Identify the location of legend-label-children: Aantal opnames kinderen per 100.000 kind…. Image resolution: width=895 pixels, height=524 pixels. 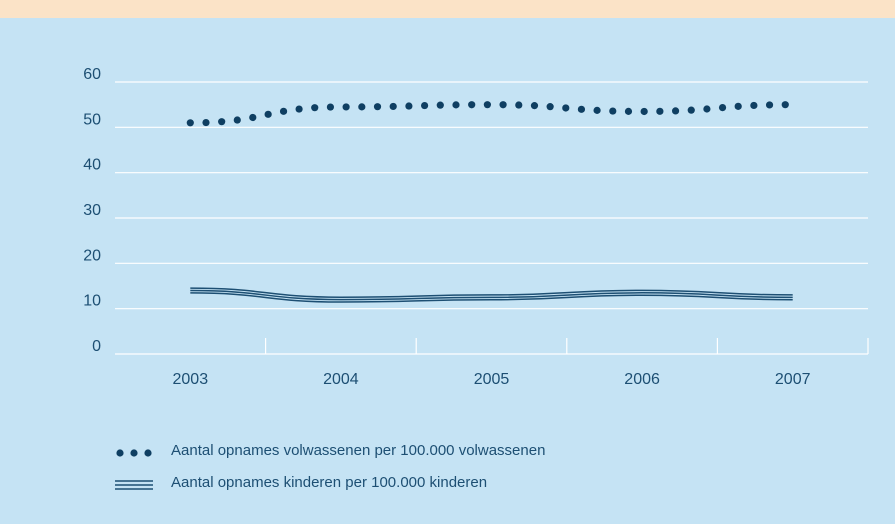
(329, 482).